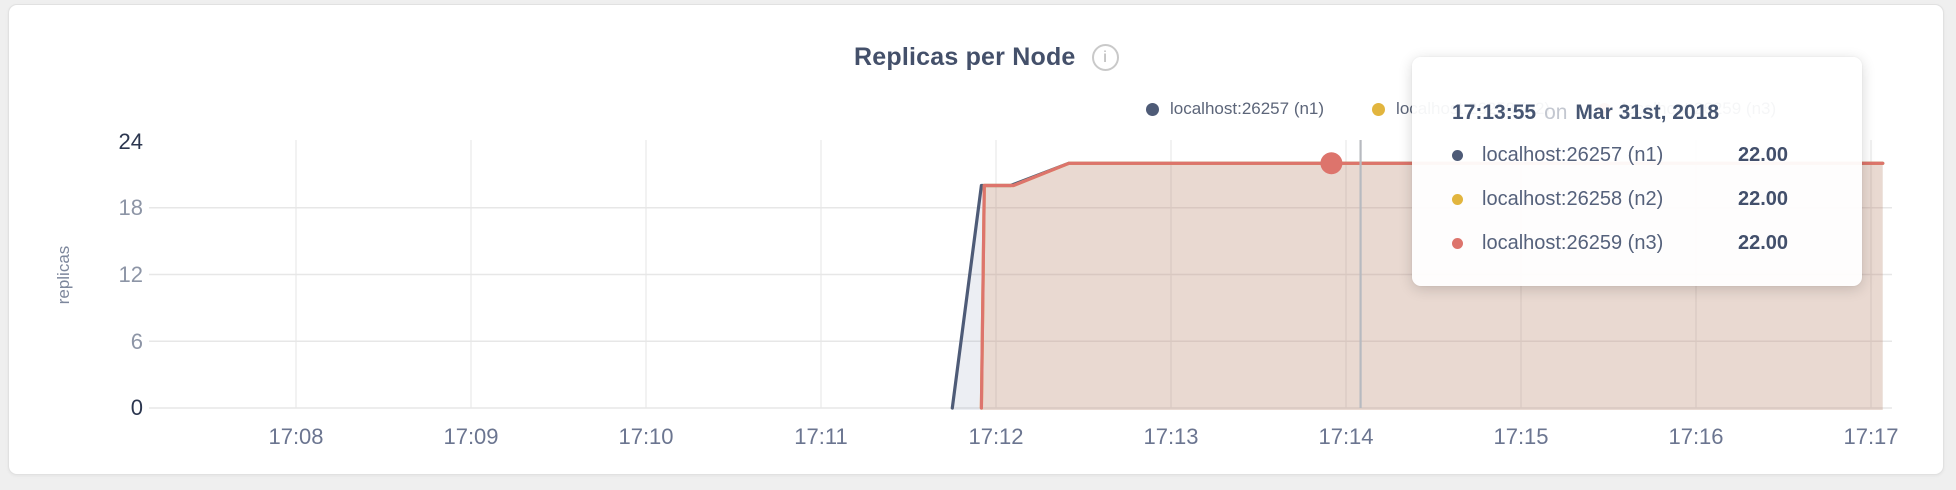 The height and width of the screenshot is (490, 1956). Describe the element at coordinates (130, 274) in the screenshot. I see `y-axis-tick: 12` at that location.